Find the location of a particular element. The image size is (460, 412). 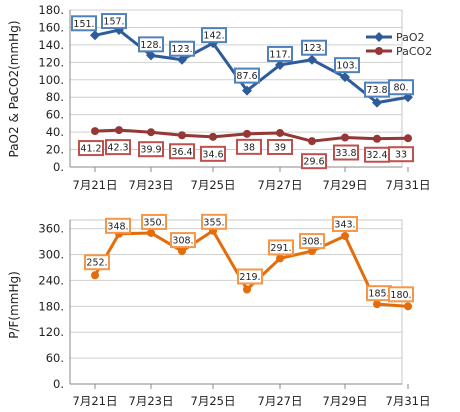

data-label: 29.6 is located at coordinates (313, 162).